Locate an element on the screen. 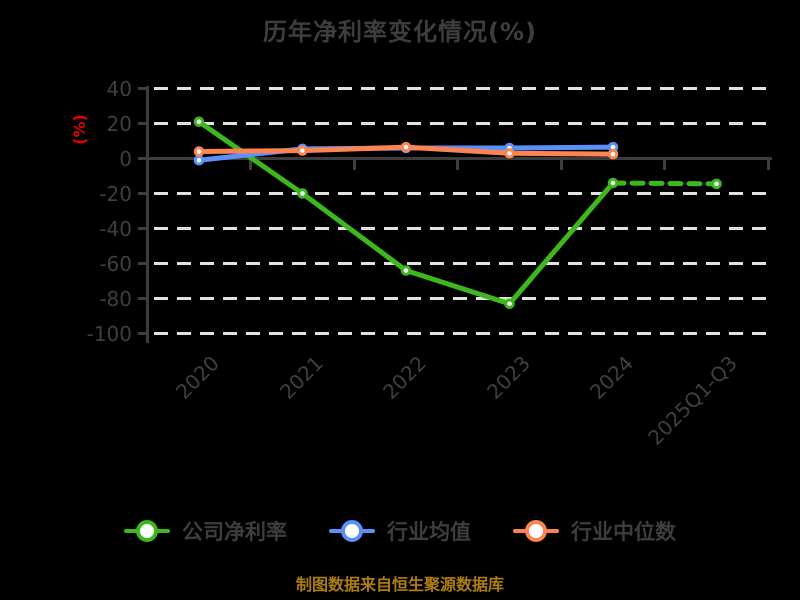 Image resolution: width=800 pixels, height=600 pixels. y-axis-tick-label: -100 is located at coordinates (109, 333).